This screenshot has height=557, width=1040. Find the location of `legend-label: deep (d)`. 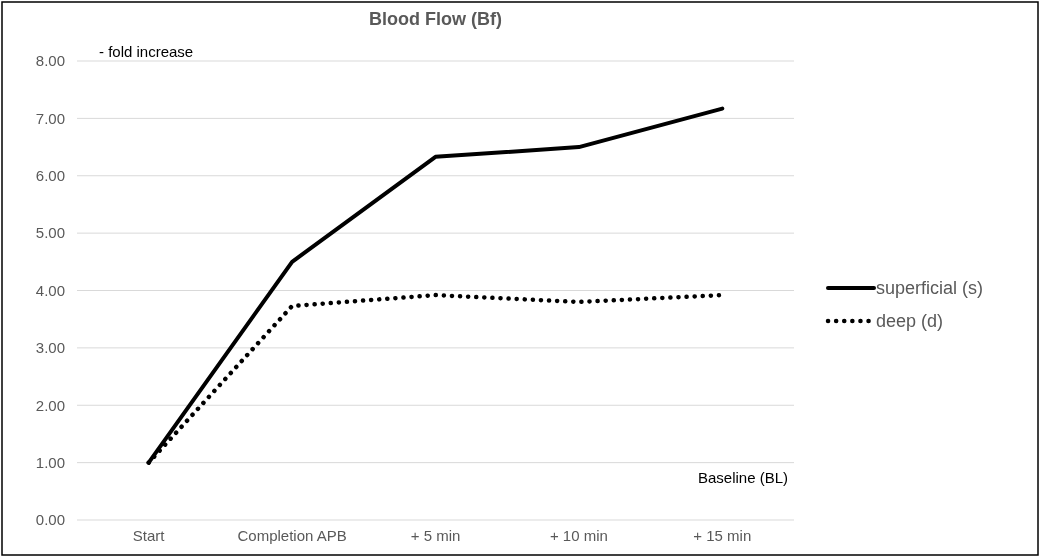

legend-label: deep (d) is located at coordinates (910, 321).